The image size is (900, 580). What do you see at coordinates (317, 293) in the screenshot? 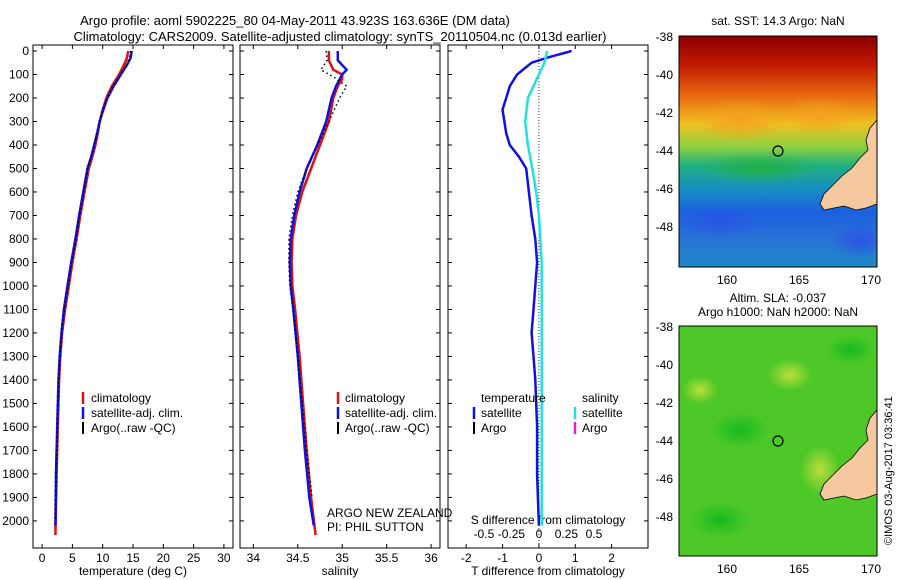
I see `series-line-climatology` at bounding box center [317, 293].